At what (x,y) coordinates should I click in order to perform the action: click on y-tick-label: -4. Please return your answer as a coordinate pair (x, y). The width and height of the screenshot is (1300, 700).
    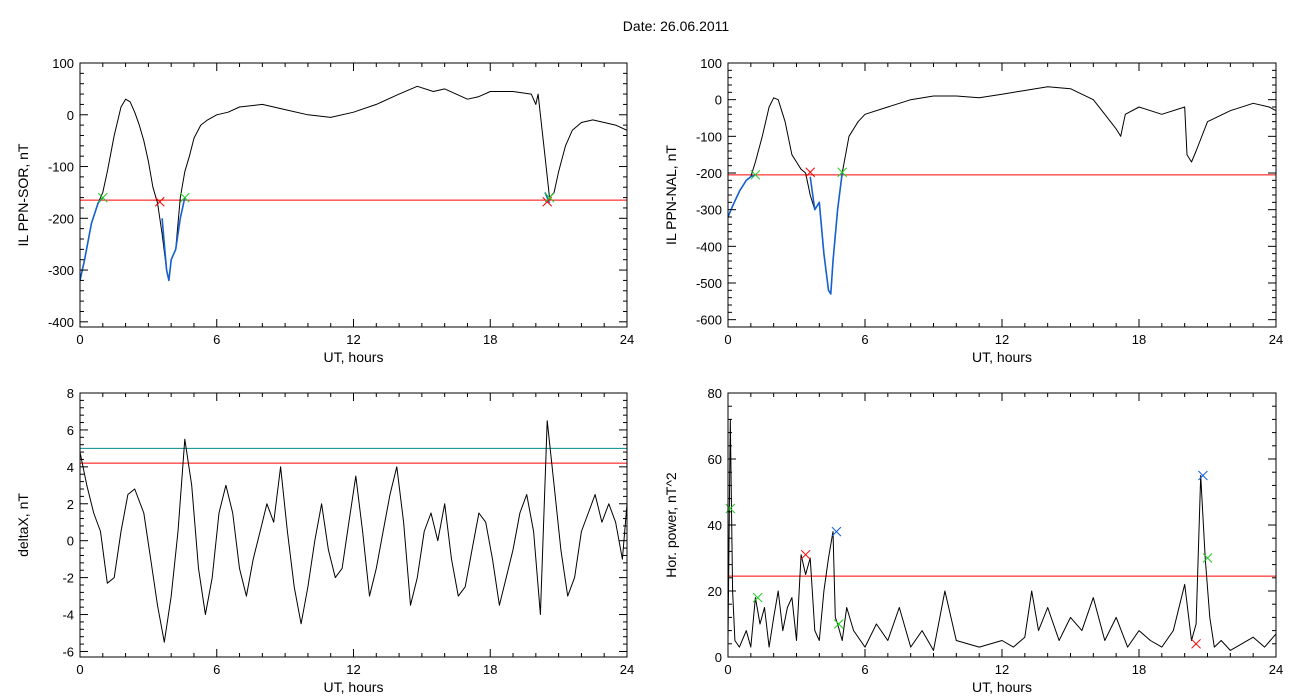
    Looking at the image, I should click on (68, 615).